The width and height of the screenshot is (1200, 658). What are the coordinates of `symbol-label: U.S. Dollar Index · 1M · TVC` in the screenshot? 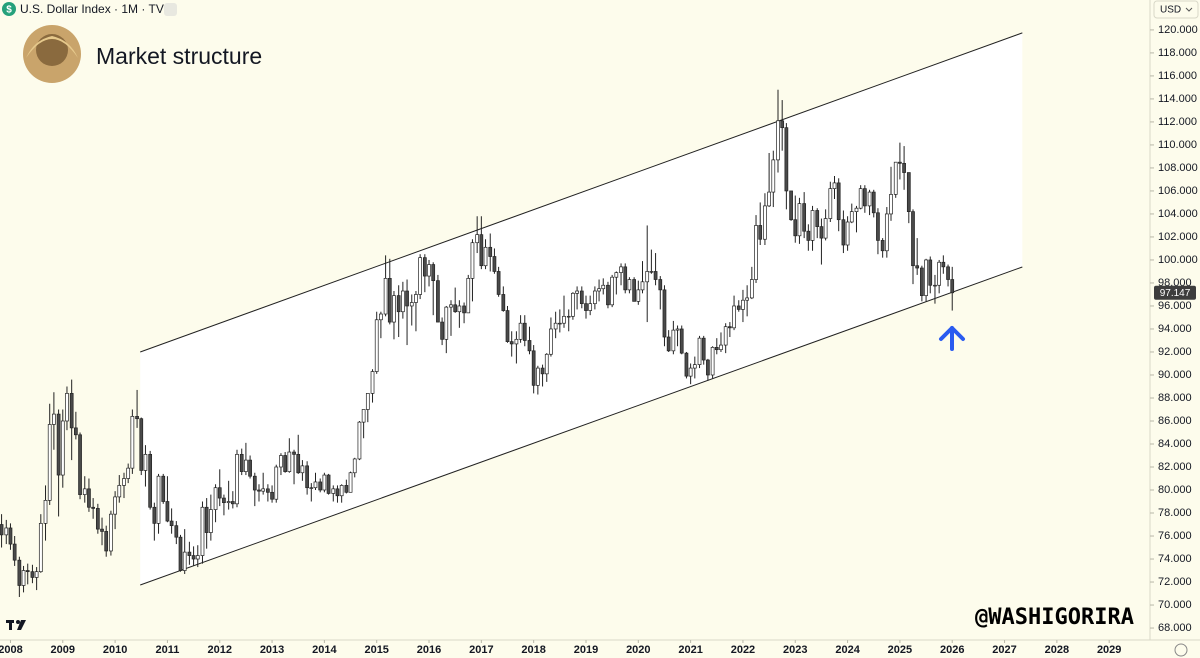 It's located at (96, 9).